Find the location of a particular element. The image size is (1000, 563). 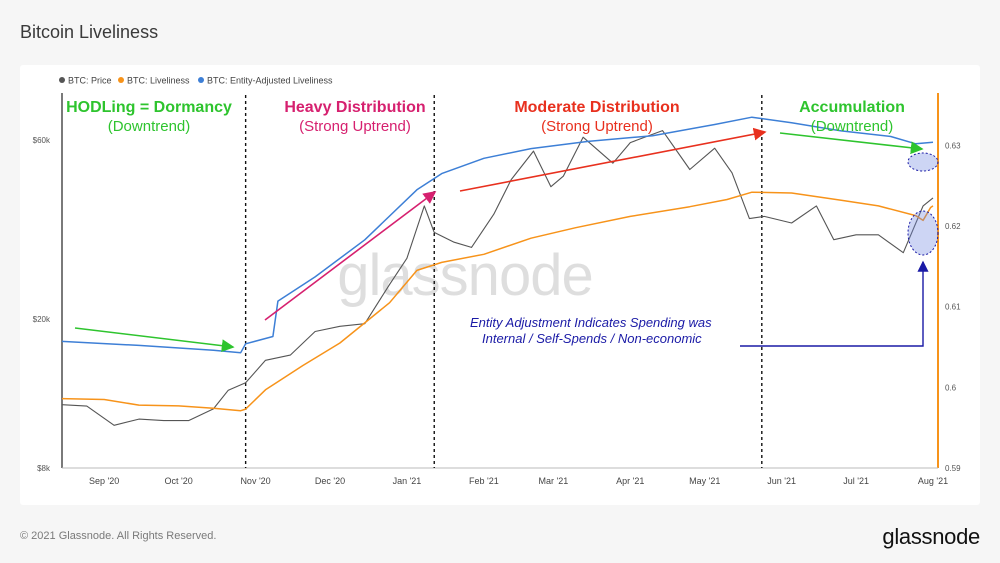

annotation-line-2: Internal / Self-Spends / Non-economic is located at coordinates (592, 338).